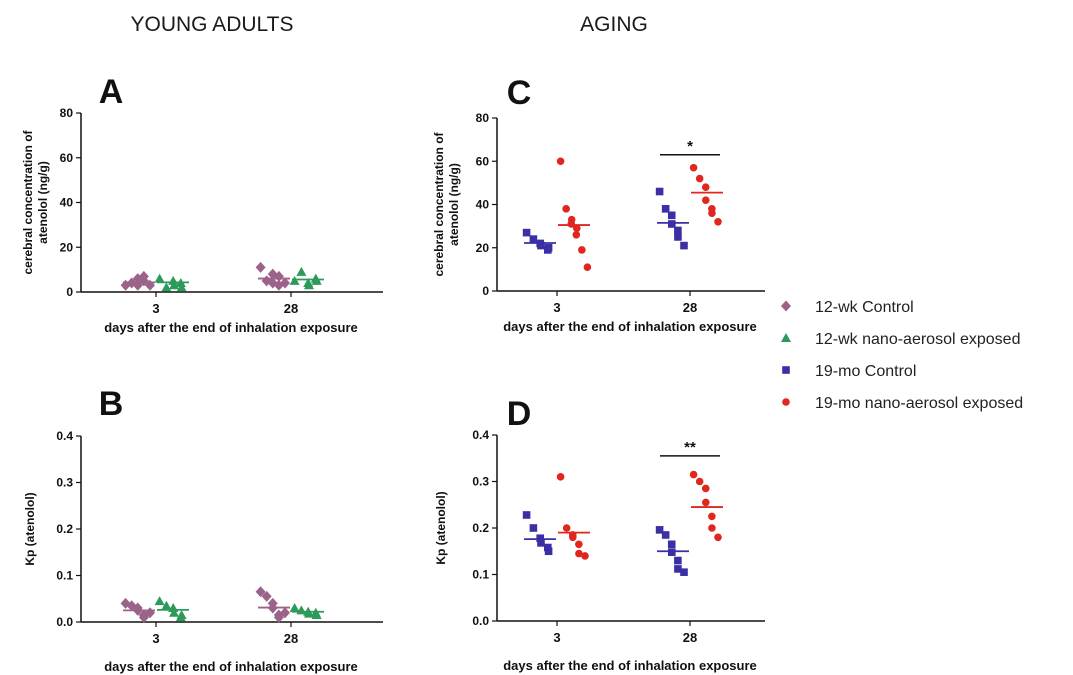 The width and height of the screenshot is (1073, 675). Describe the element at coordinates (111, 404) in the screenshot. I see `panel-label-b: B` at that location.